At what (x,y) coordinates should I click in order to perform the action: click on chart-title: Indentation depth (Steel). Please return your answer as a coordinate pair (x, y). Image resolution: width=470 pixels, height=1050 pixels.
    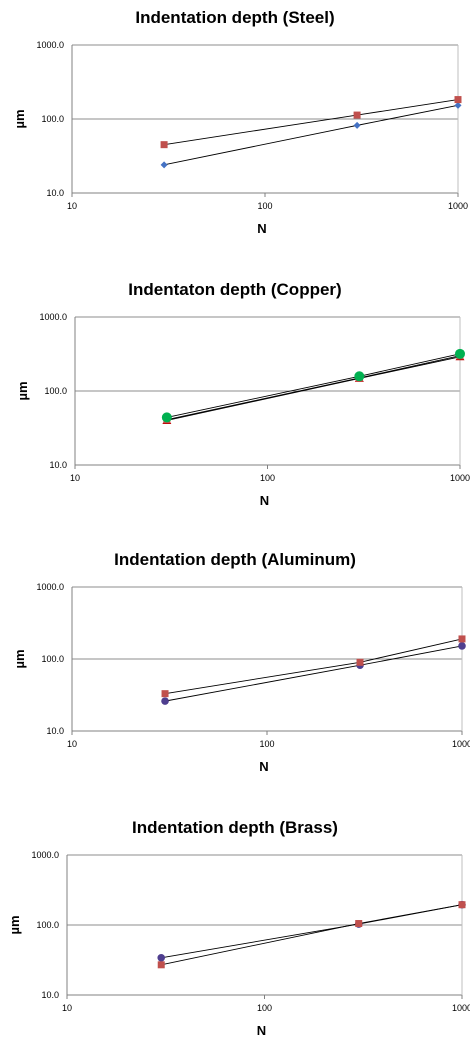
    Looking at the image, I should click on (234, 17).